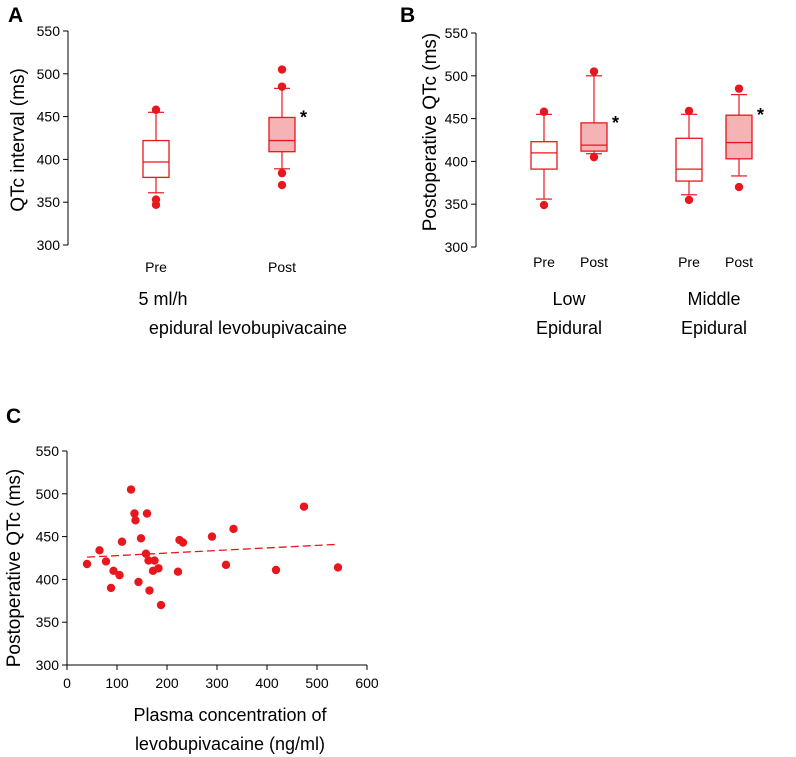 The height and width of the screenshot is (757, 796). I want to click on panel-a-y-tick-label: 450, so click(49, 117).